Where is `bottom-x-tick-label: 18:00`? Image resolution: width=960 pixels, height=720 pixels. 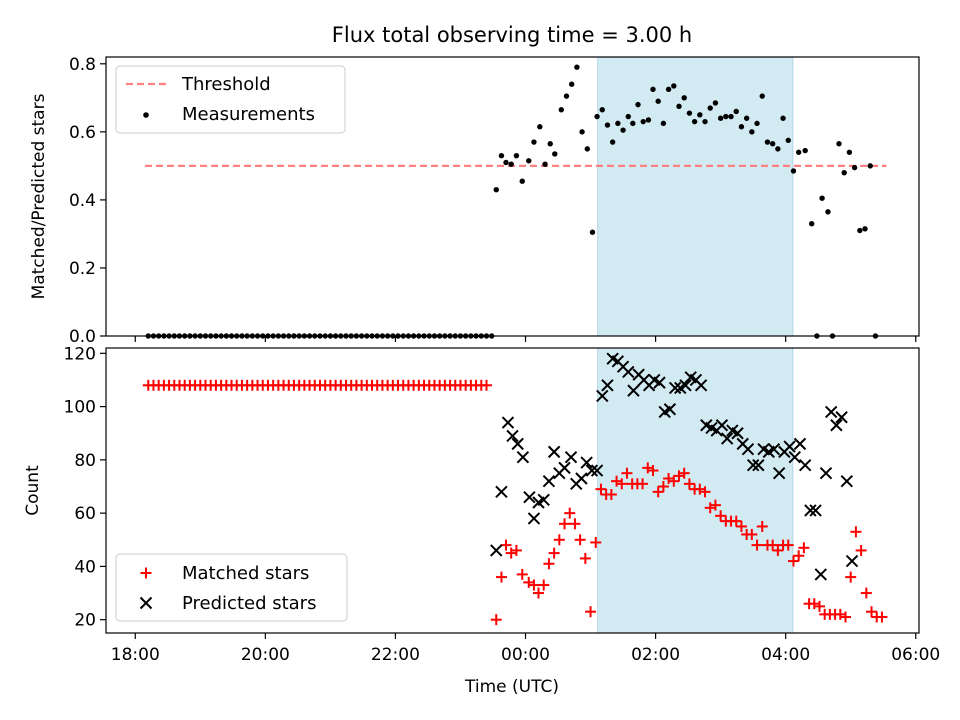
bottom-x-tick-label: 18:00 is located at coordinates (135, 655).